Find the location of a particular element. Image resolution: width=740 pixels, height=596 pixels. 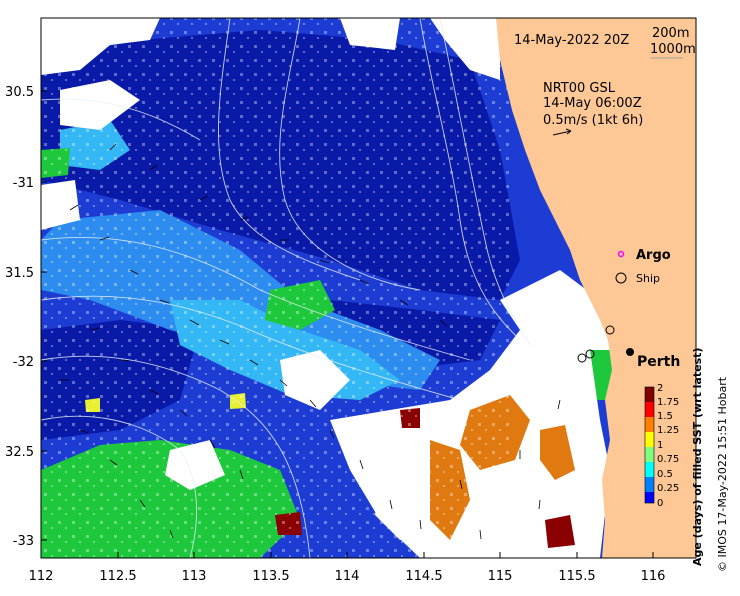

ship-icon is located at coordinates (621, 278).